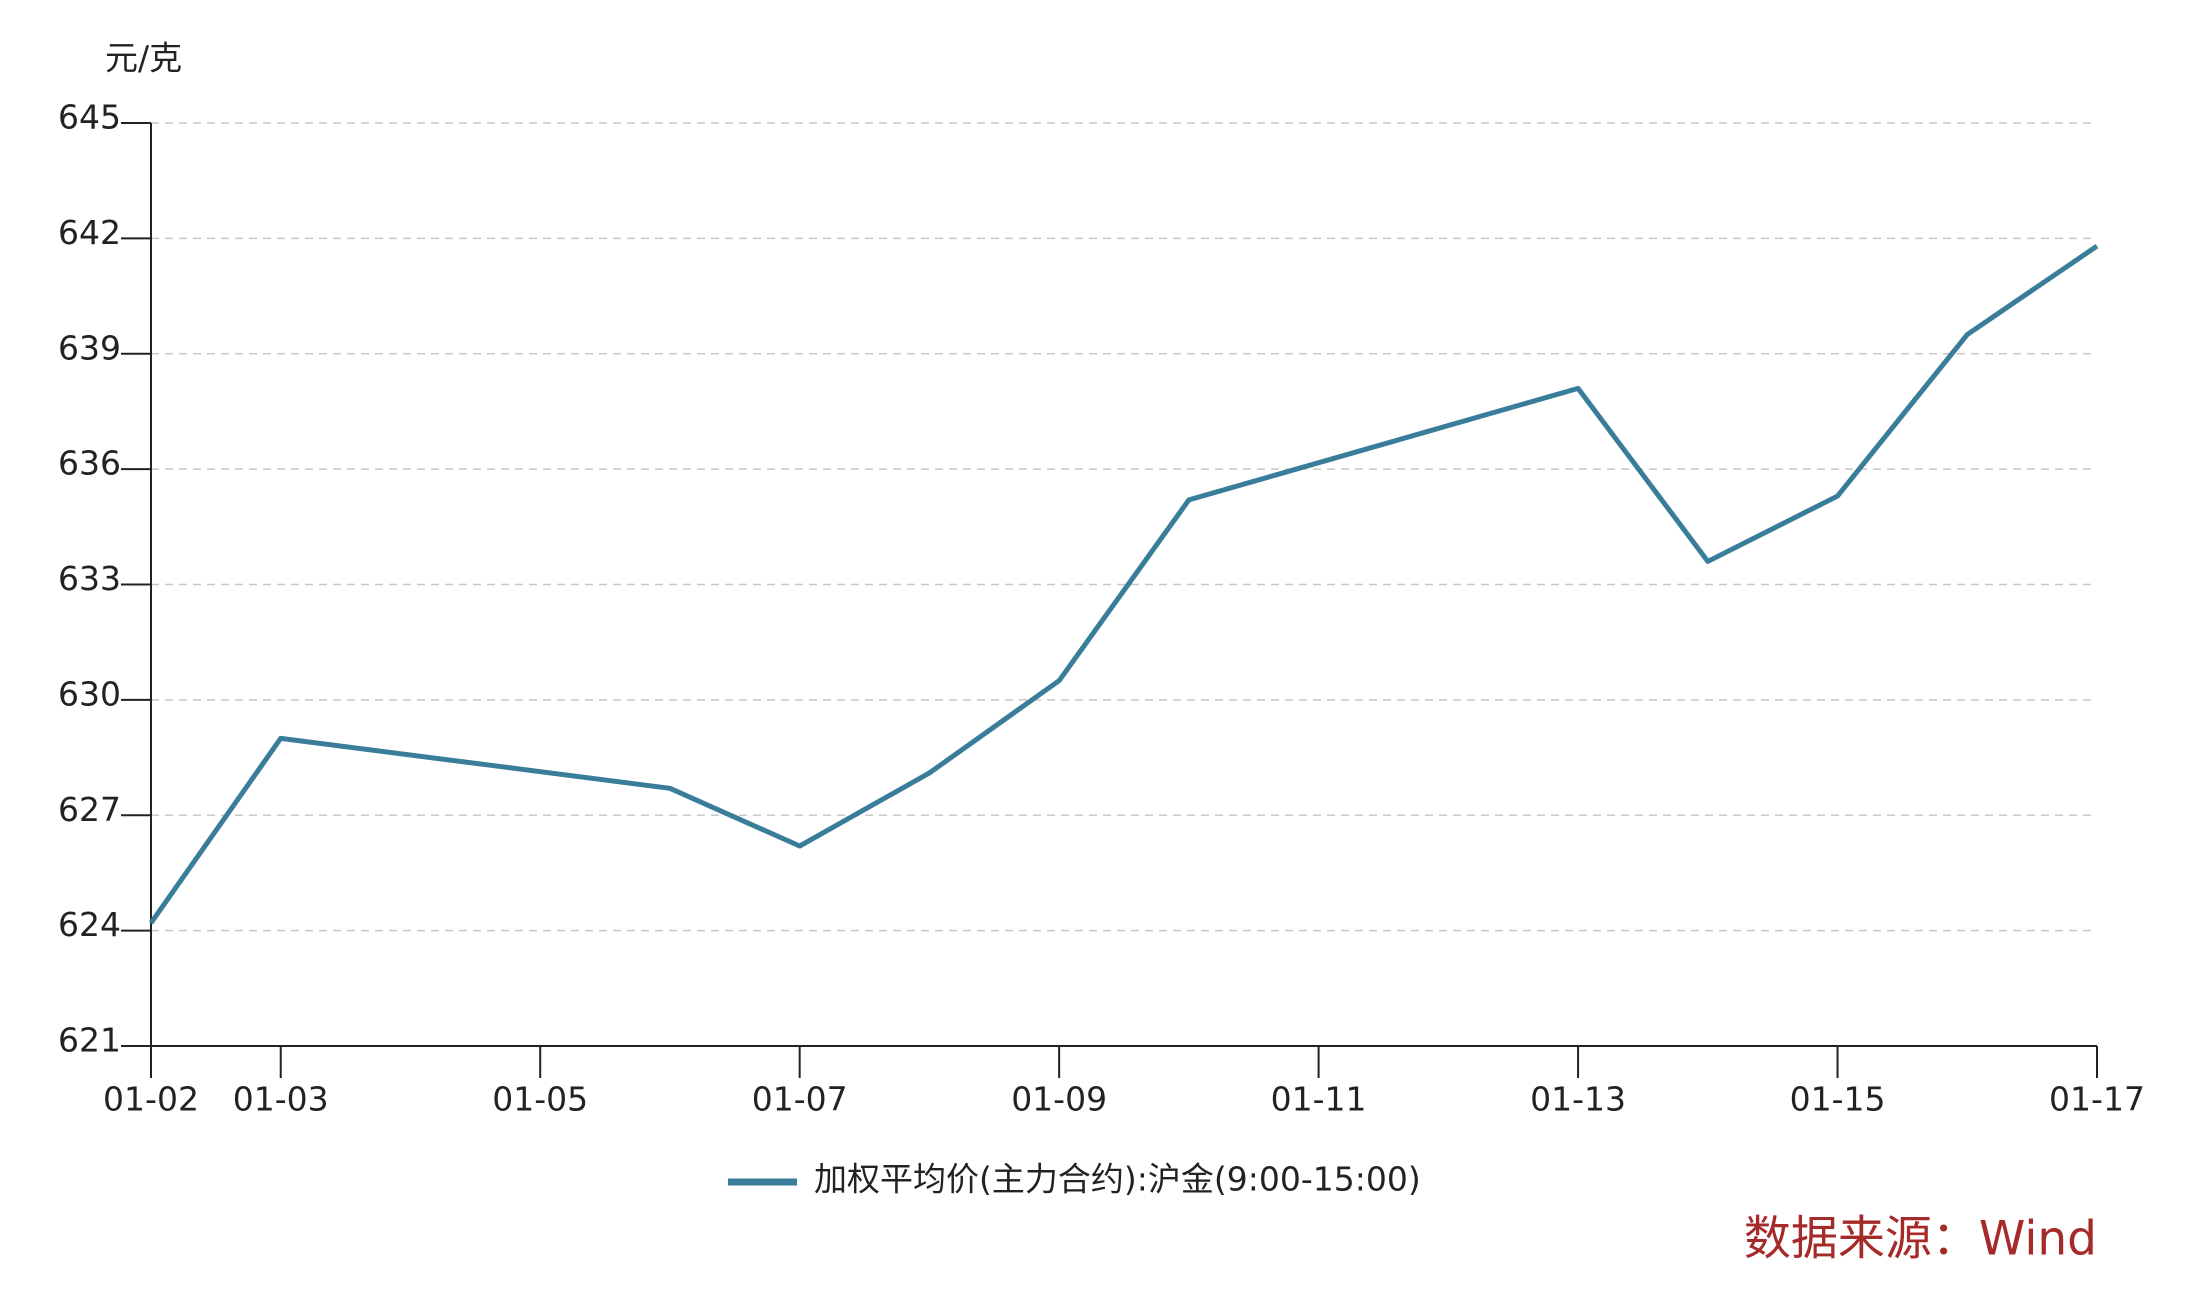  I want to click on x-tick-label: 01-09, so click(1059, 1099).